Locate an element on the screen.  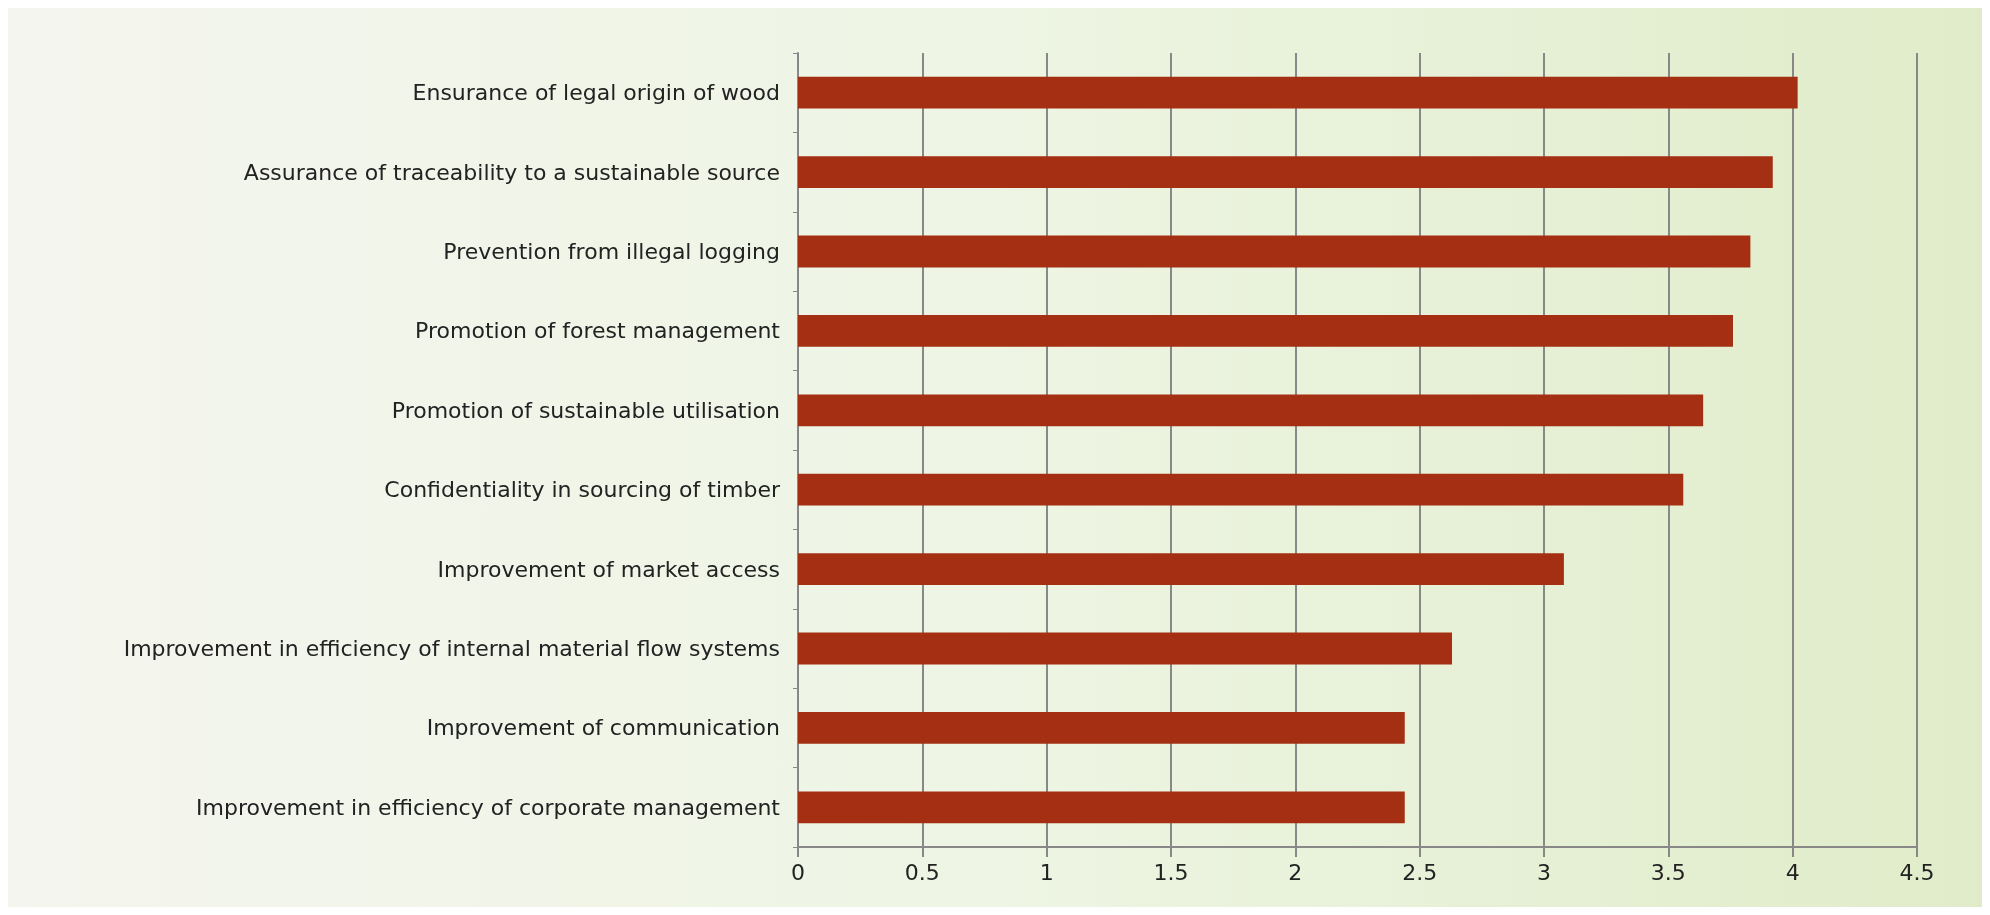
x-tick-label: 0 is located at coordinates (798, 872).